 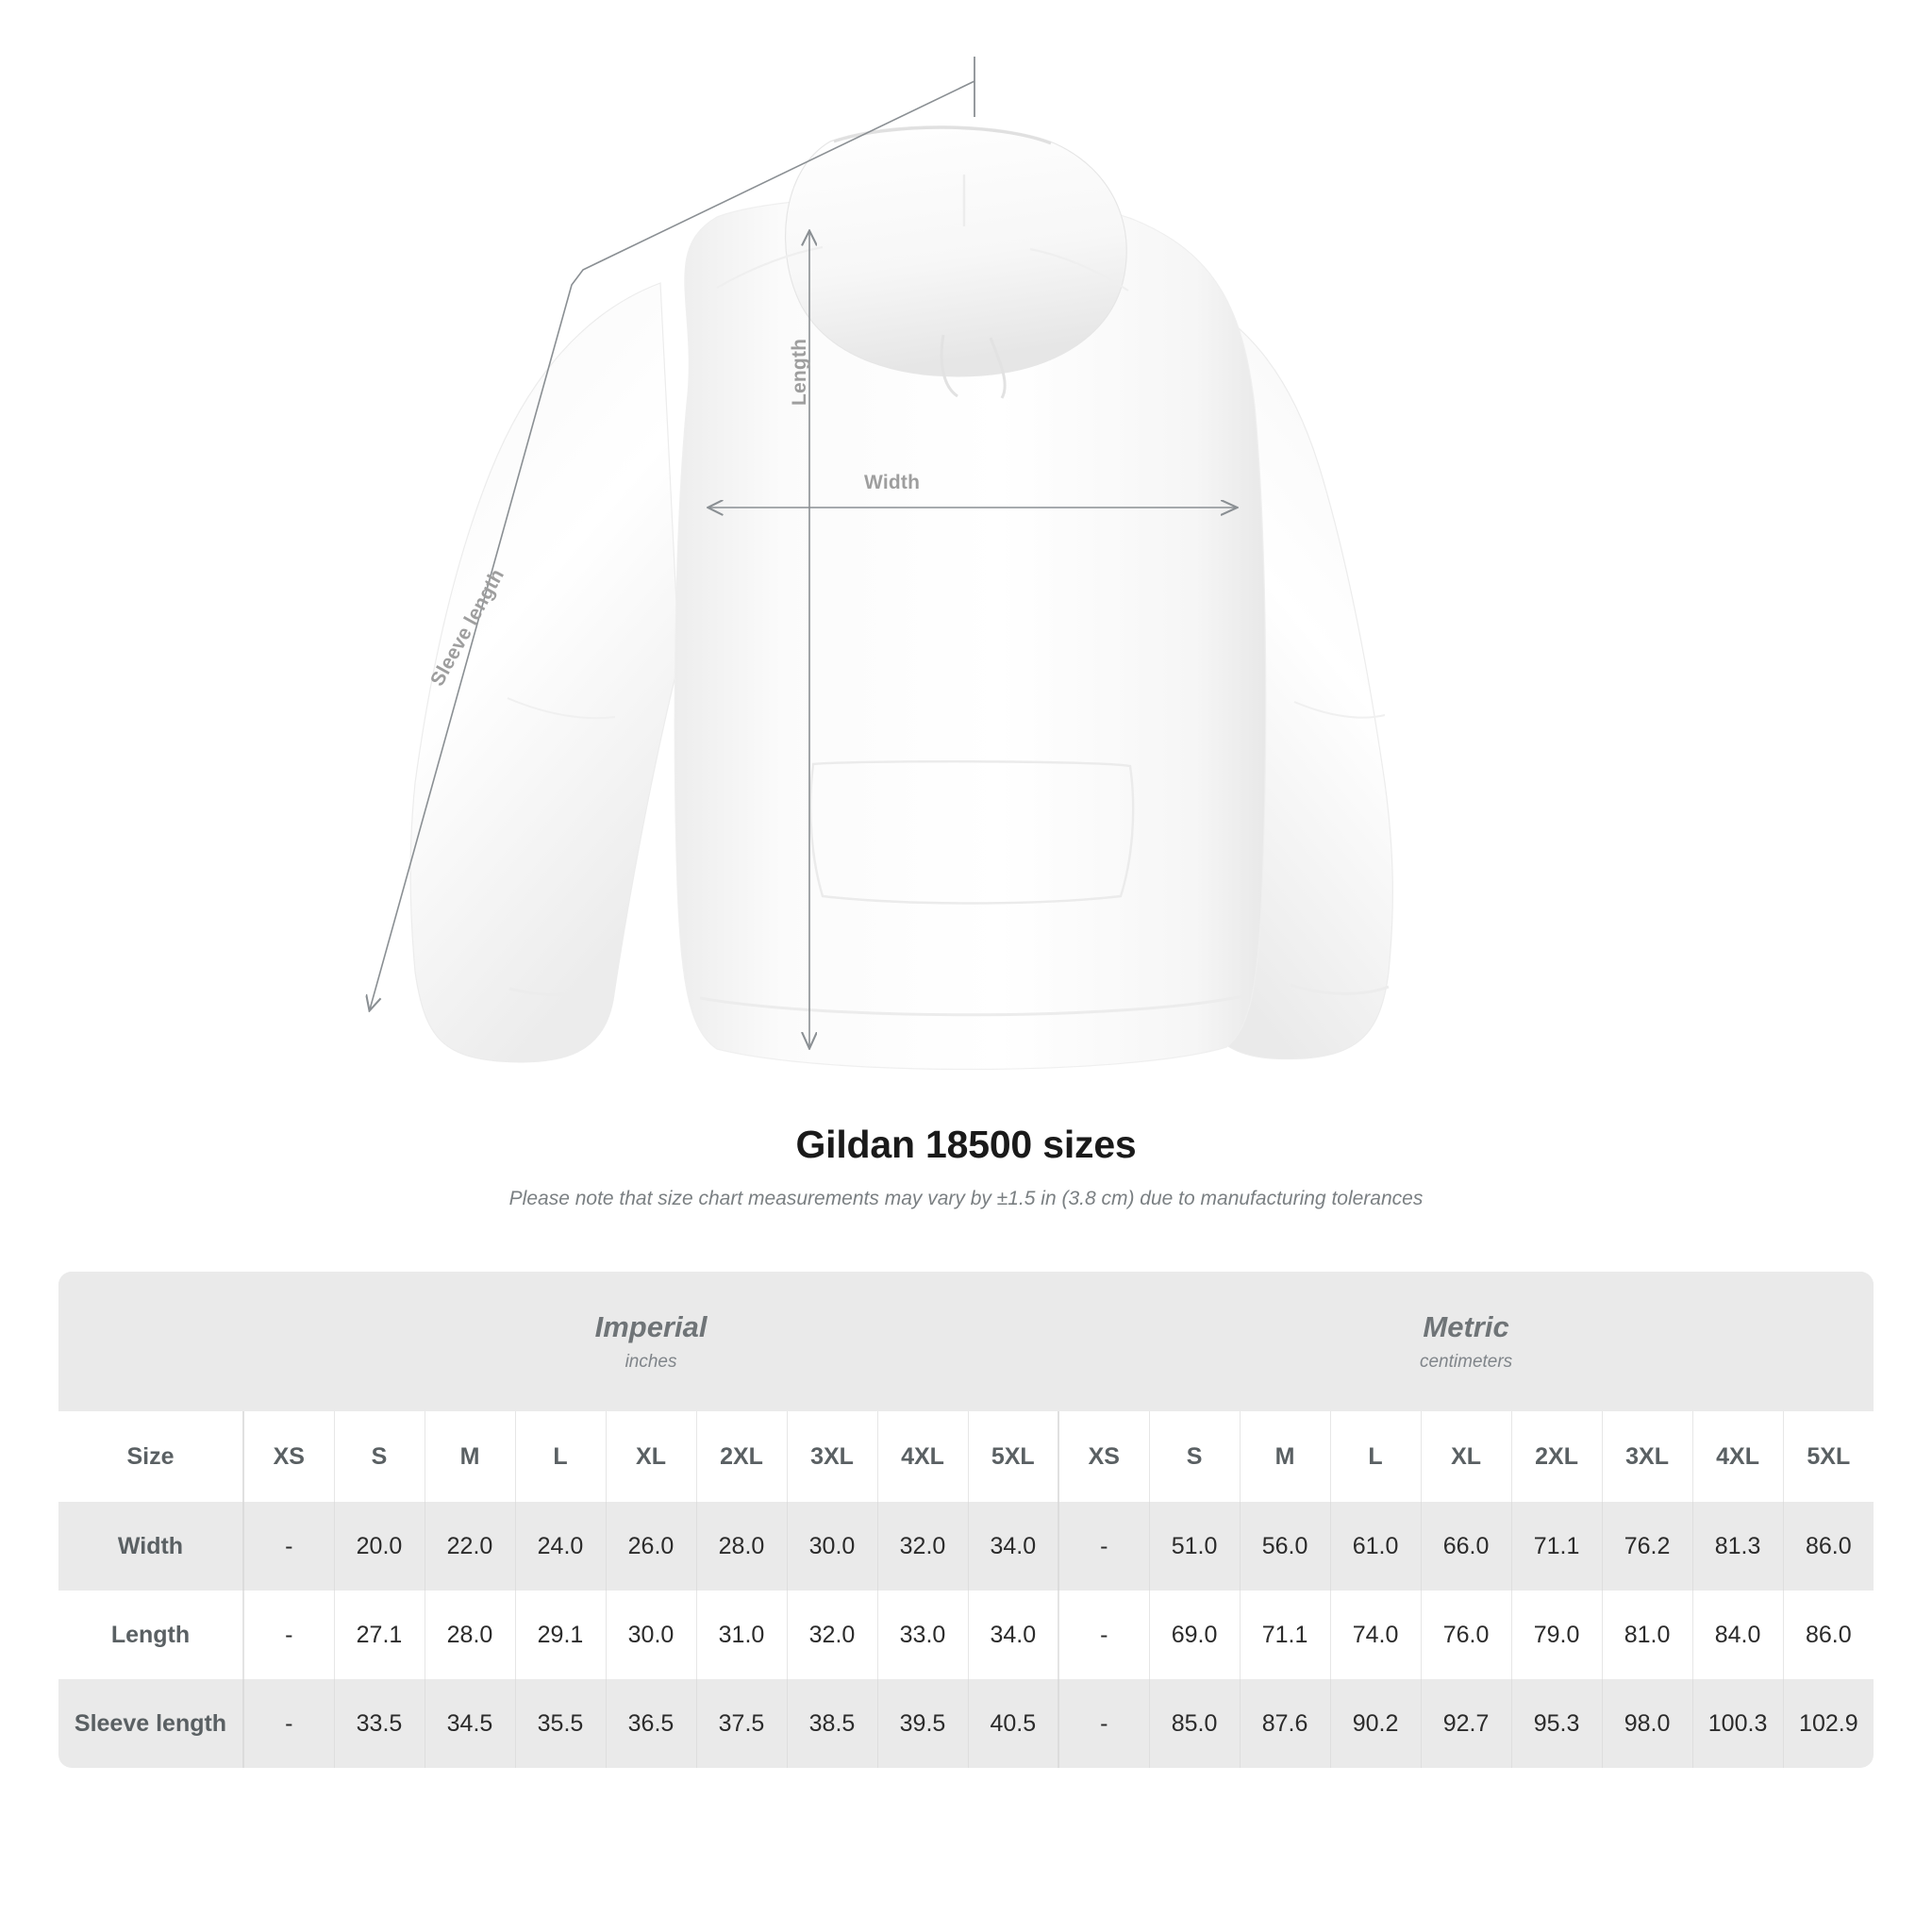 What do you see at coordinates (651, 1327) in the screenshot?
I see `unit-group-imperial-name: Imperial` at bounding box center [651, 1327].